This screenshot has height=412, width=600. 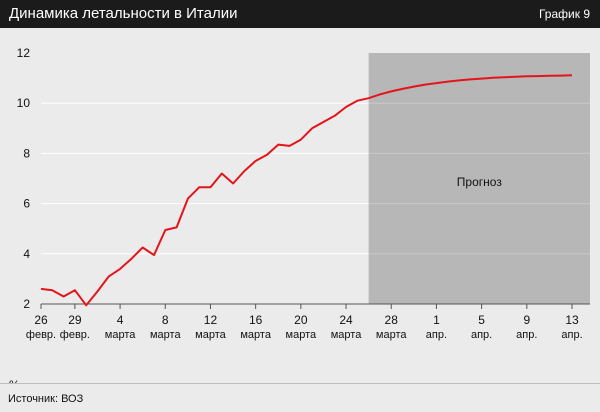 What do you see at coordinates (26, 304) in the screenshot?
I see `y-tick-label: 2` at bounding box center [26, 304].